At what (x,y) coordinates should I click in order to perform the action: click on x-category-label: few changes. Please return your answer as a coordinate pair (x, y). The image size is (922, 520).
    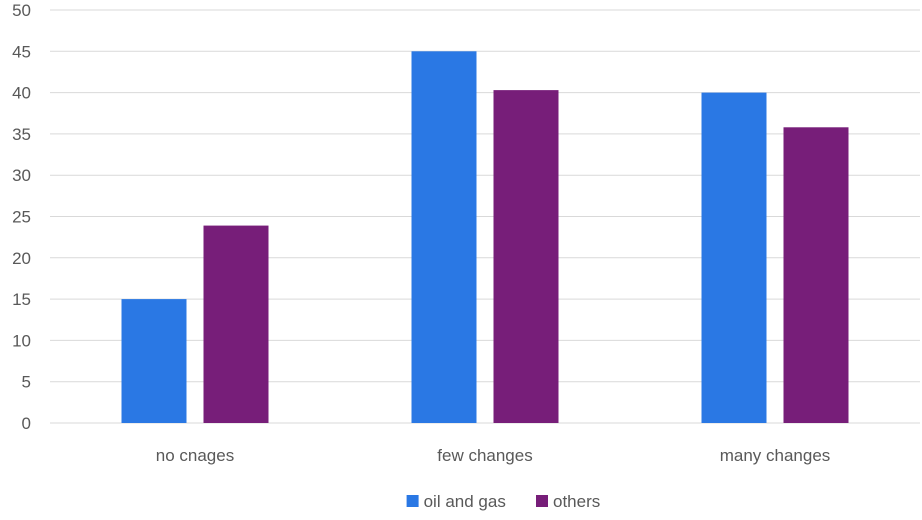
    Looking at the image, I should click on (484, 455).